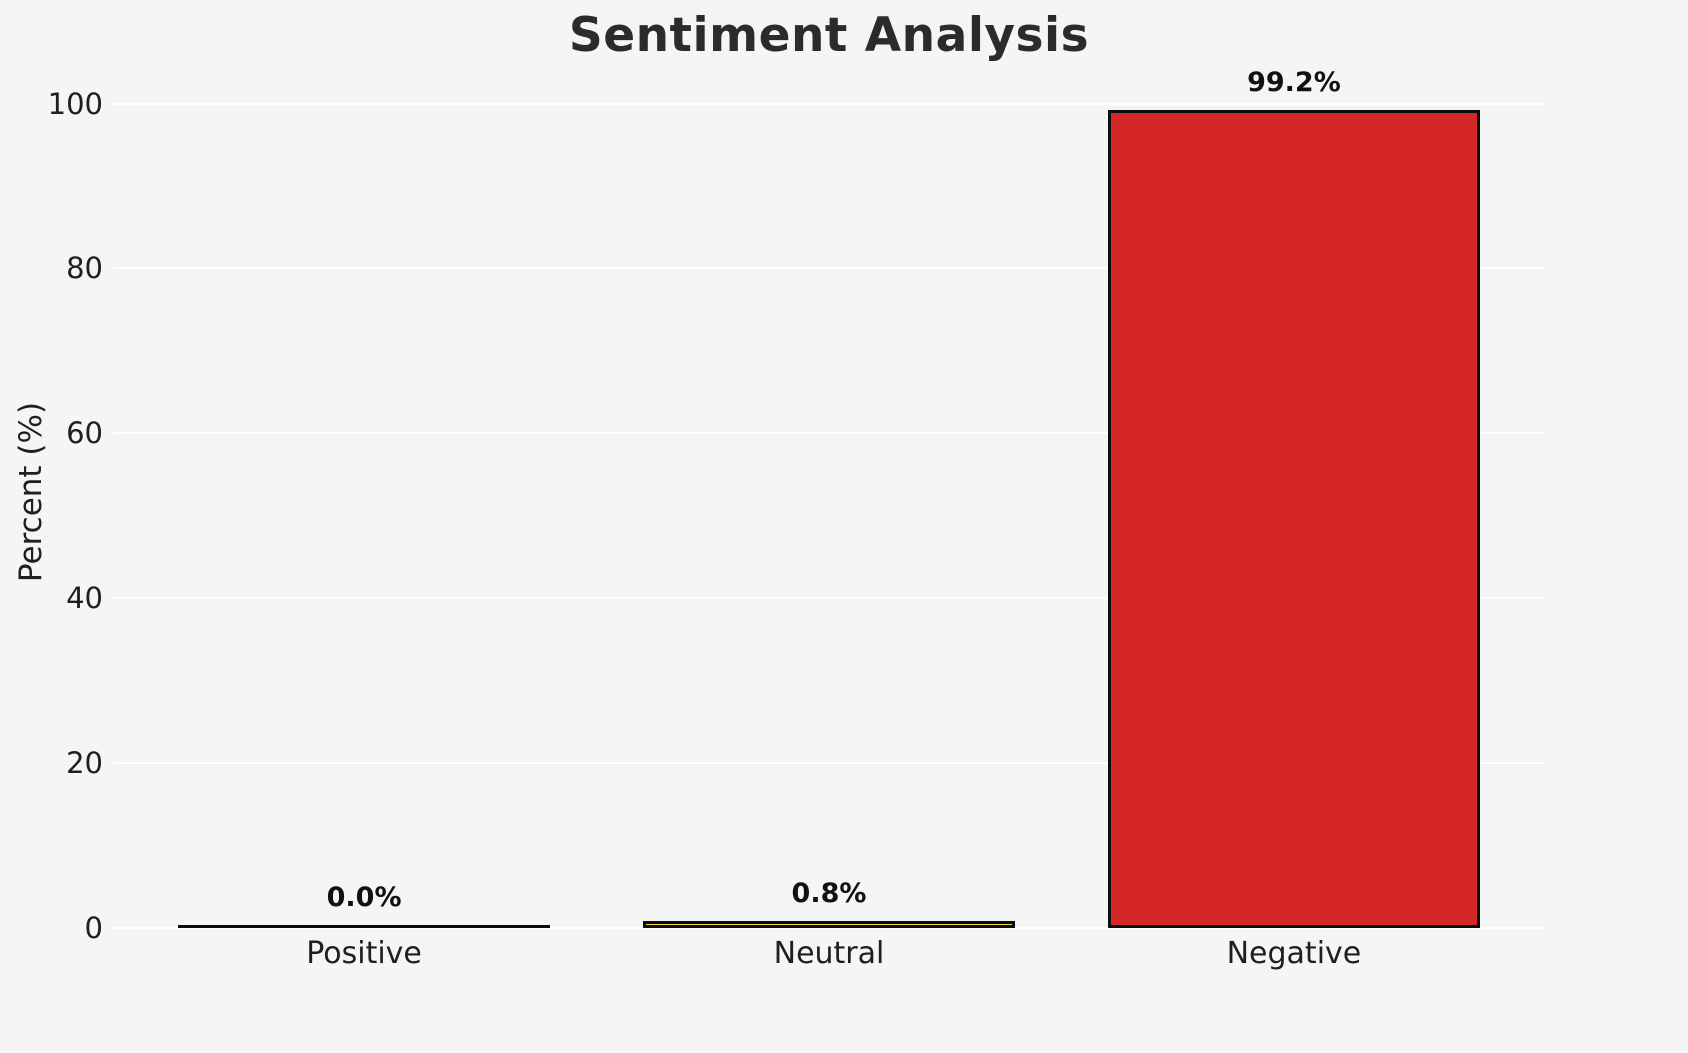  What do you see at coordinates (364, 953) in the screenshot?
I see `x-tick-label: Positive` at bounding box center [364, 953].